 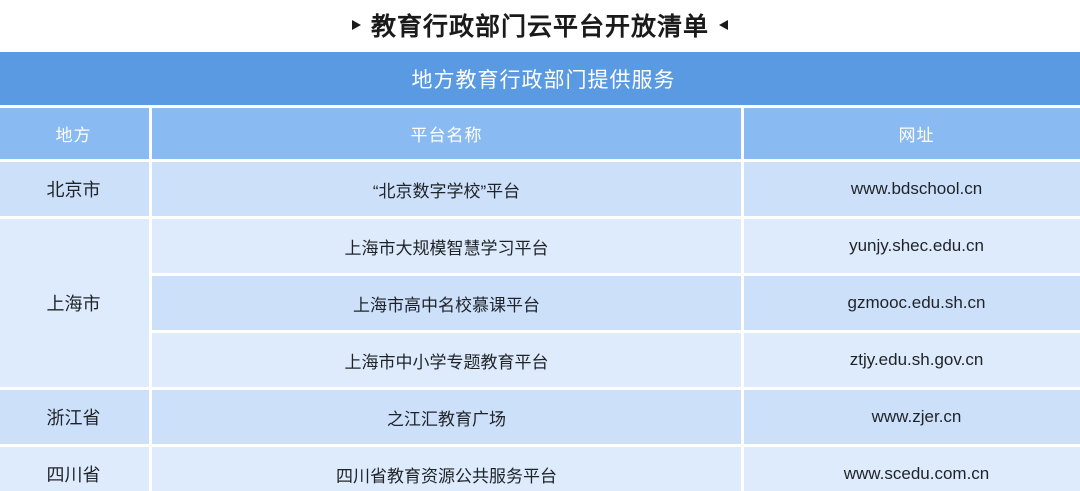 What do you see at coordinates (446, 246) in the screenshot?
I see `platform-cell: 上海市大规模智慧学习平台` at bounding box center [446, 246].